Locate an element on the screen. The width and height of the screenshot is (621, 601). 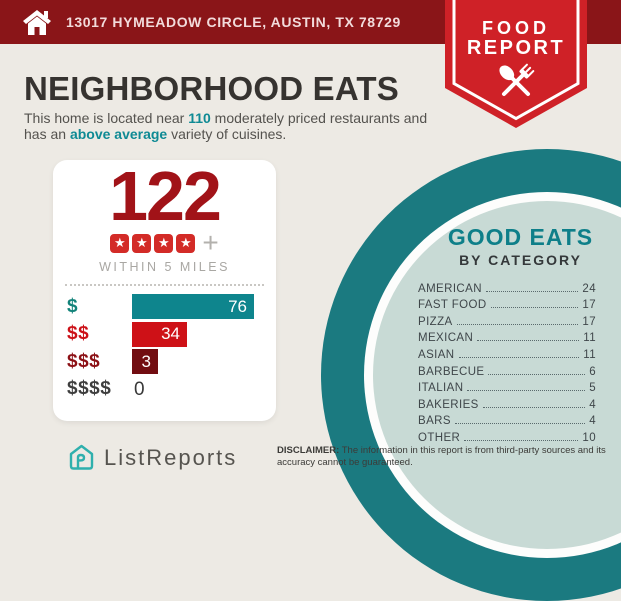
bar: 3 is located at coordinates (145, 362).